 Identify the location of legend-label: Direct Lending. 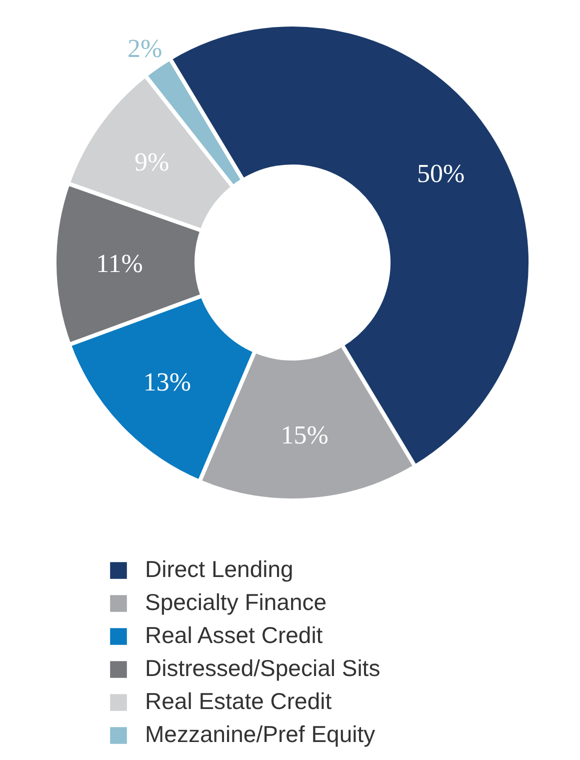
(219, 569).